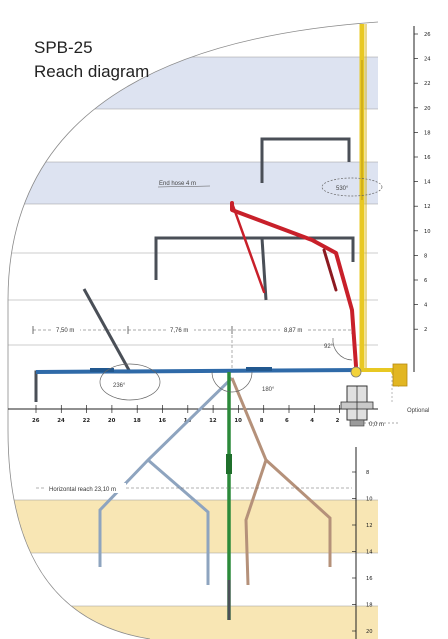 The image size is (448, 639). I want to click on depth-scale: 8 10 12 14 16 18 20, so click(362, 552).